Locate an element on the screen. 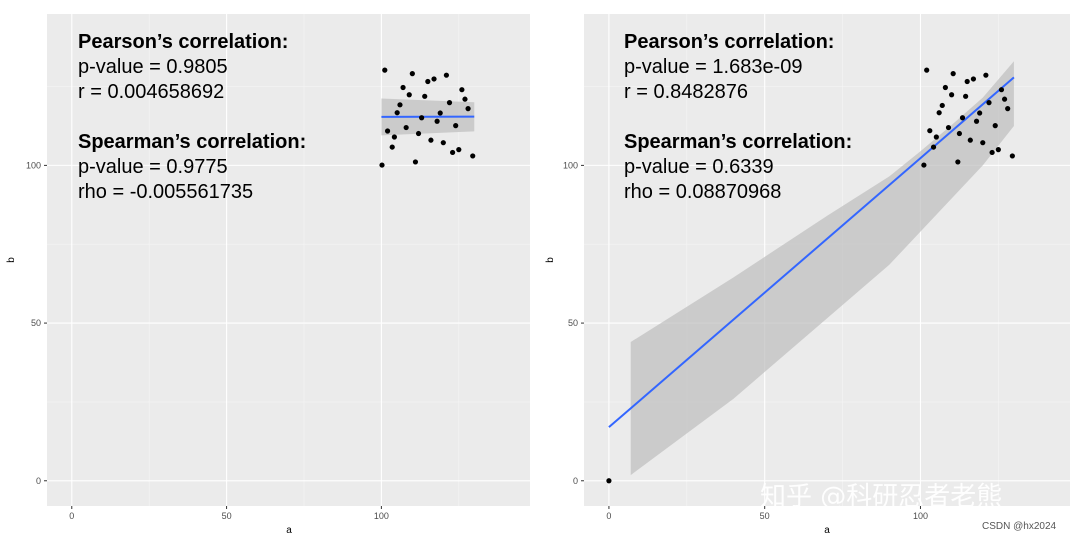 Image resolution: width=1080 pixels, height=540 pixels. credit-text: CSDN @hx2024 is located at coordinates (1019, 526).